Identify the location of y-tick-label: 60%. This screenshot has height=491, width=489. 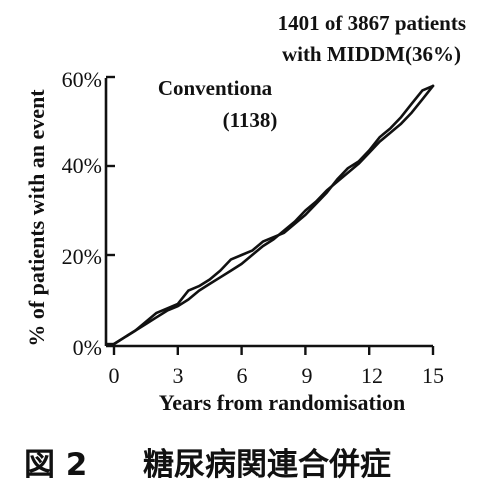
(82, 79).